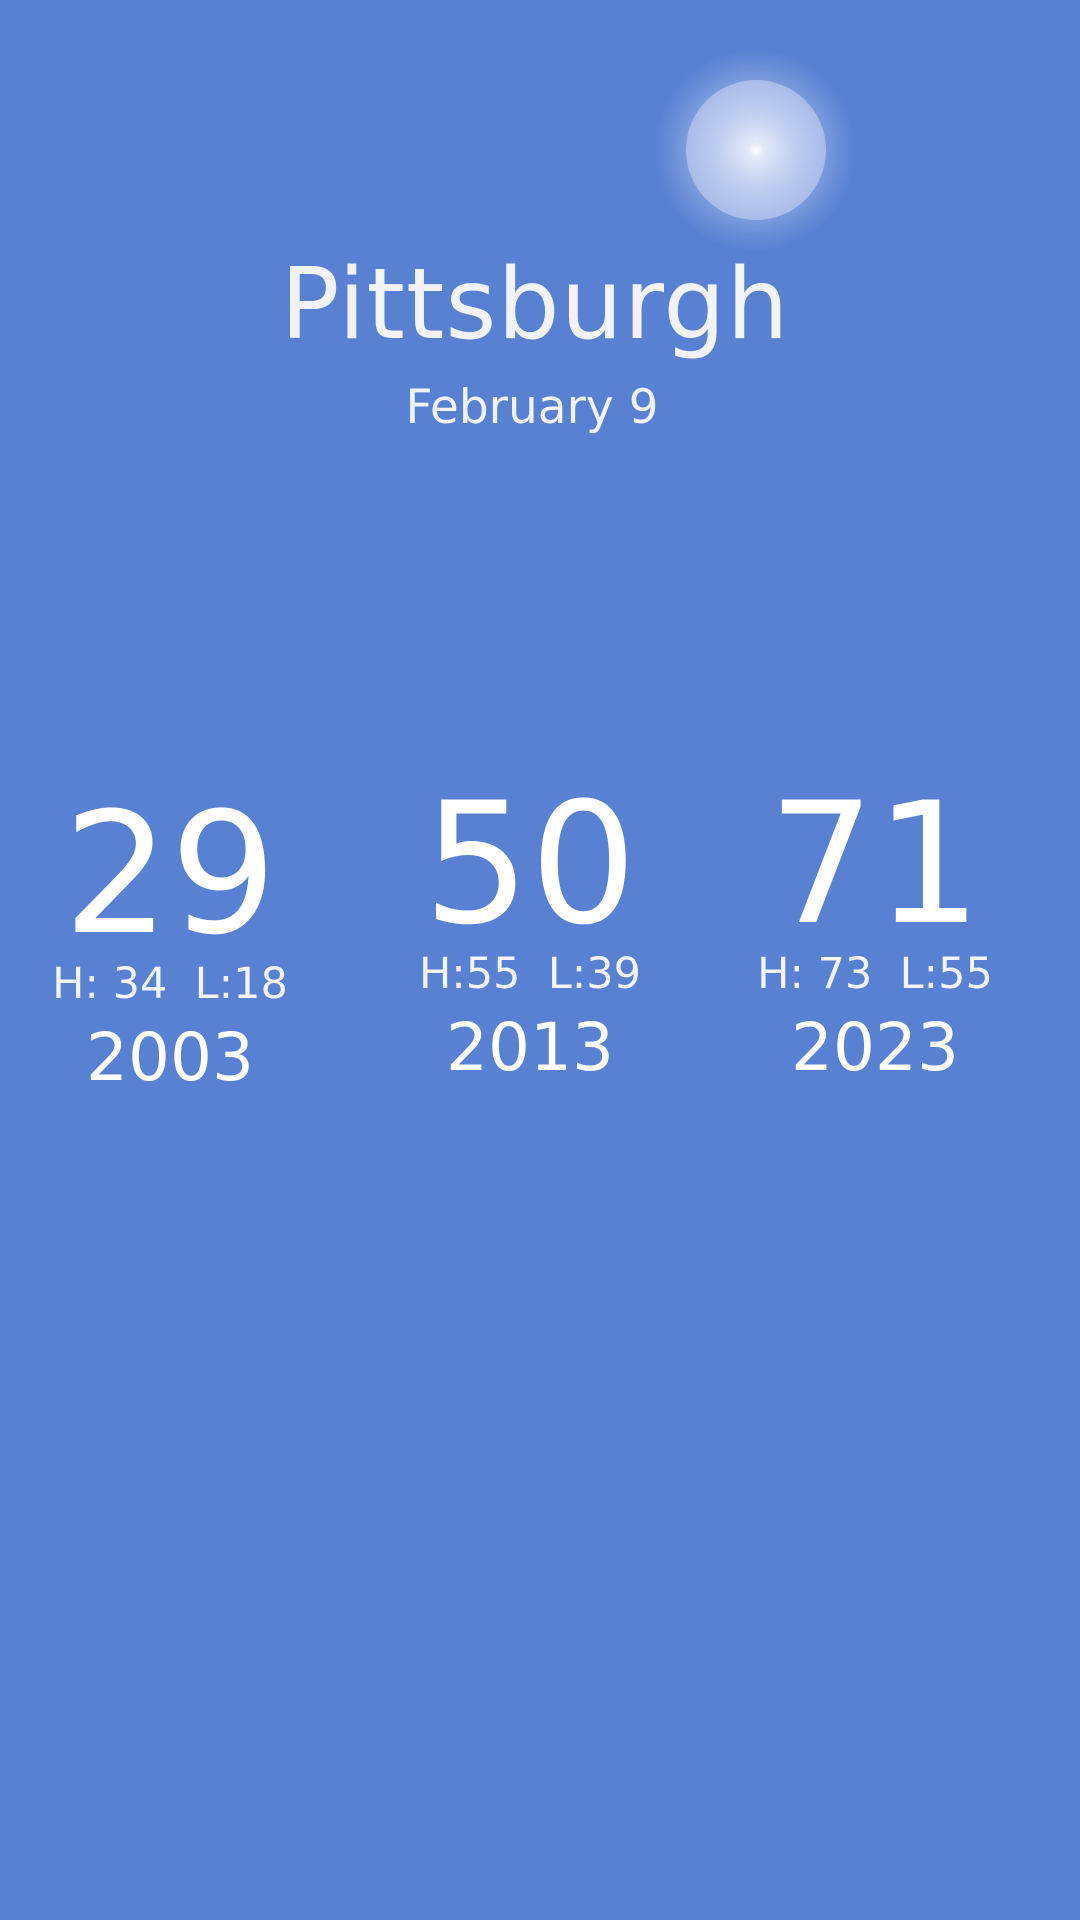  I want to click on city-name: Pittsburgh, so click(535, 305).